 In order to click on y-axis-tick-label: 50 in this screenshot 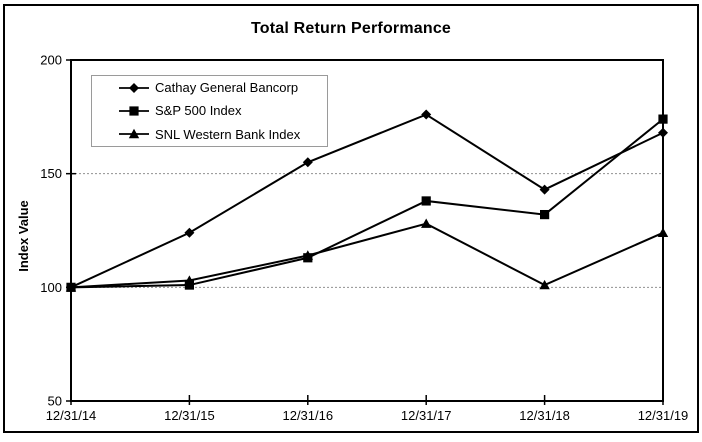, I will do `click(55, 401)`.